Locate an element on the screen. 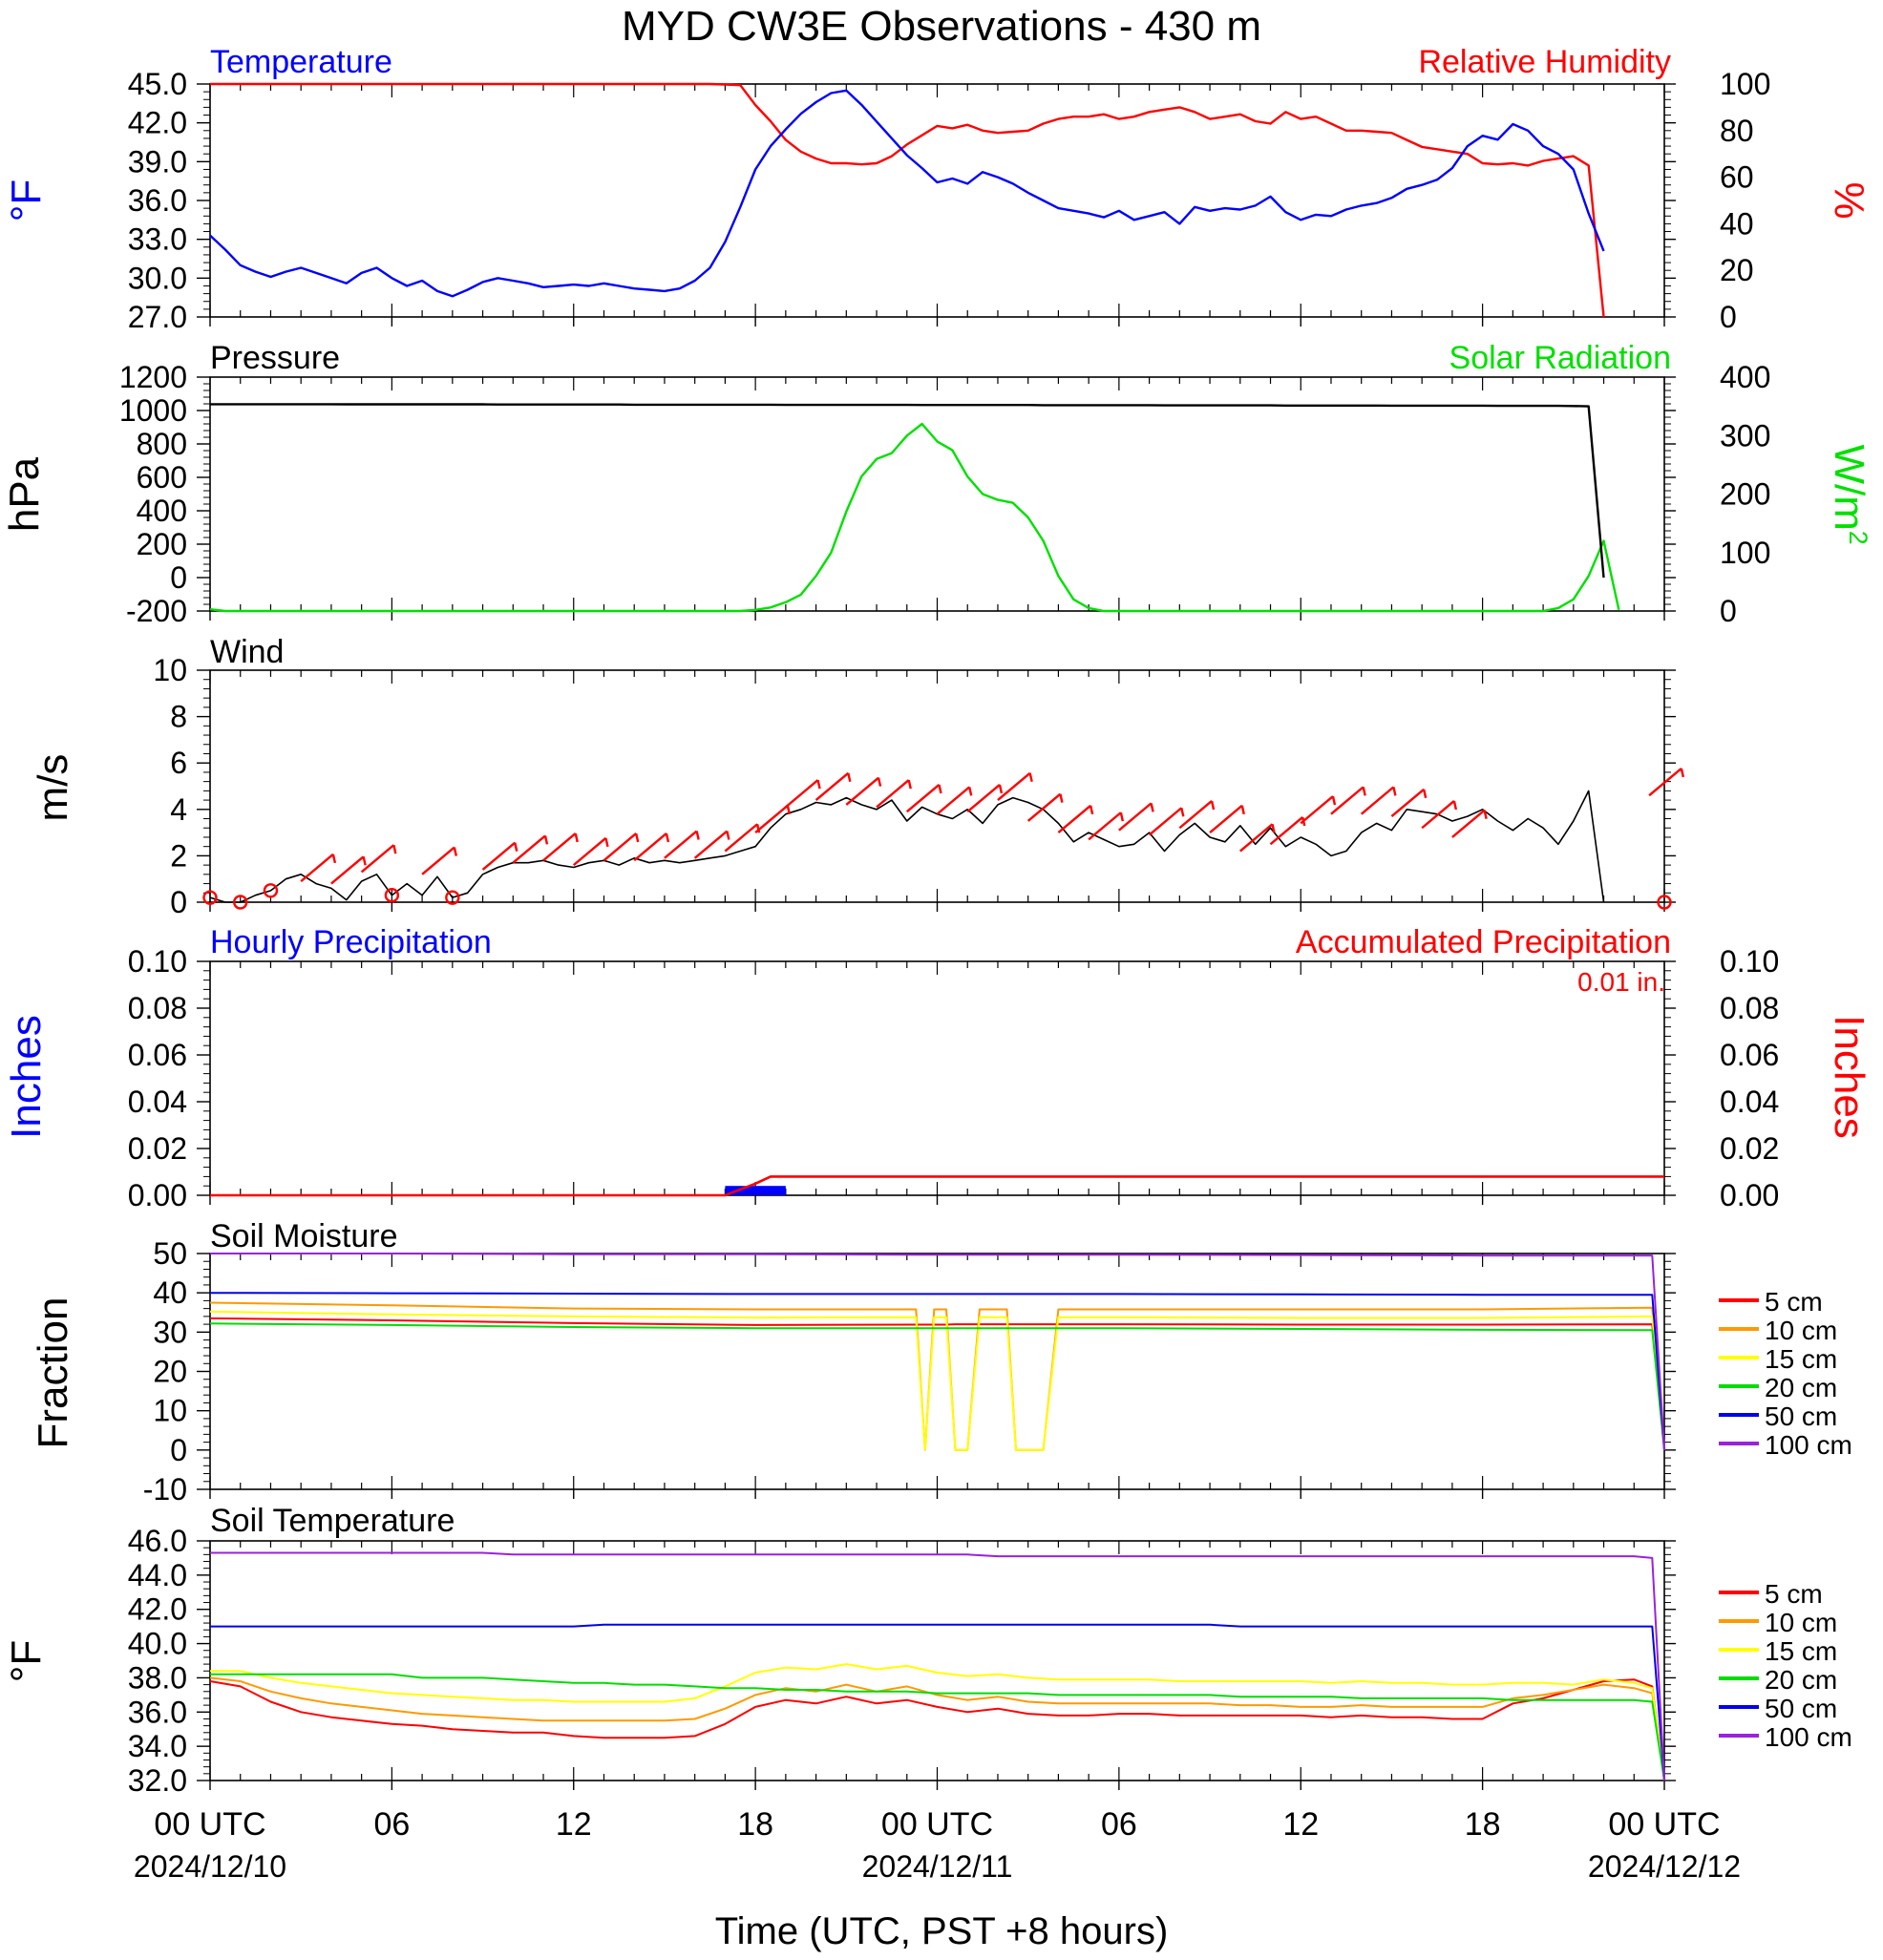 This screenshot has width=1883, height=1960. series-temperature is located at coordinates (907, 193).